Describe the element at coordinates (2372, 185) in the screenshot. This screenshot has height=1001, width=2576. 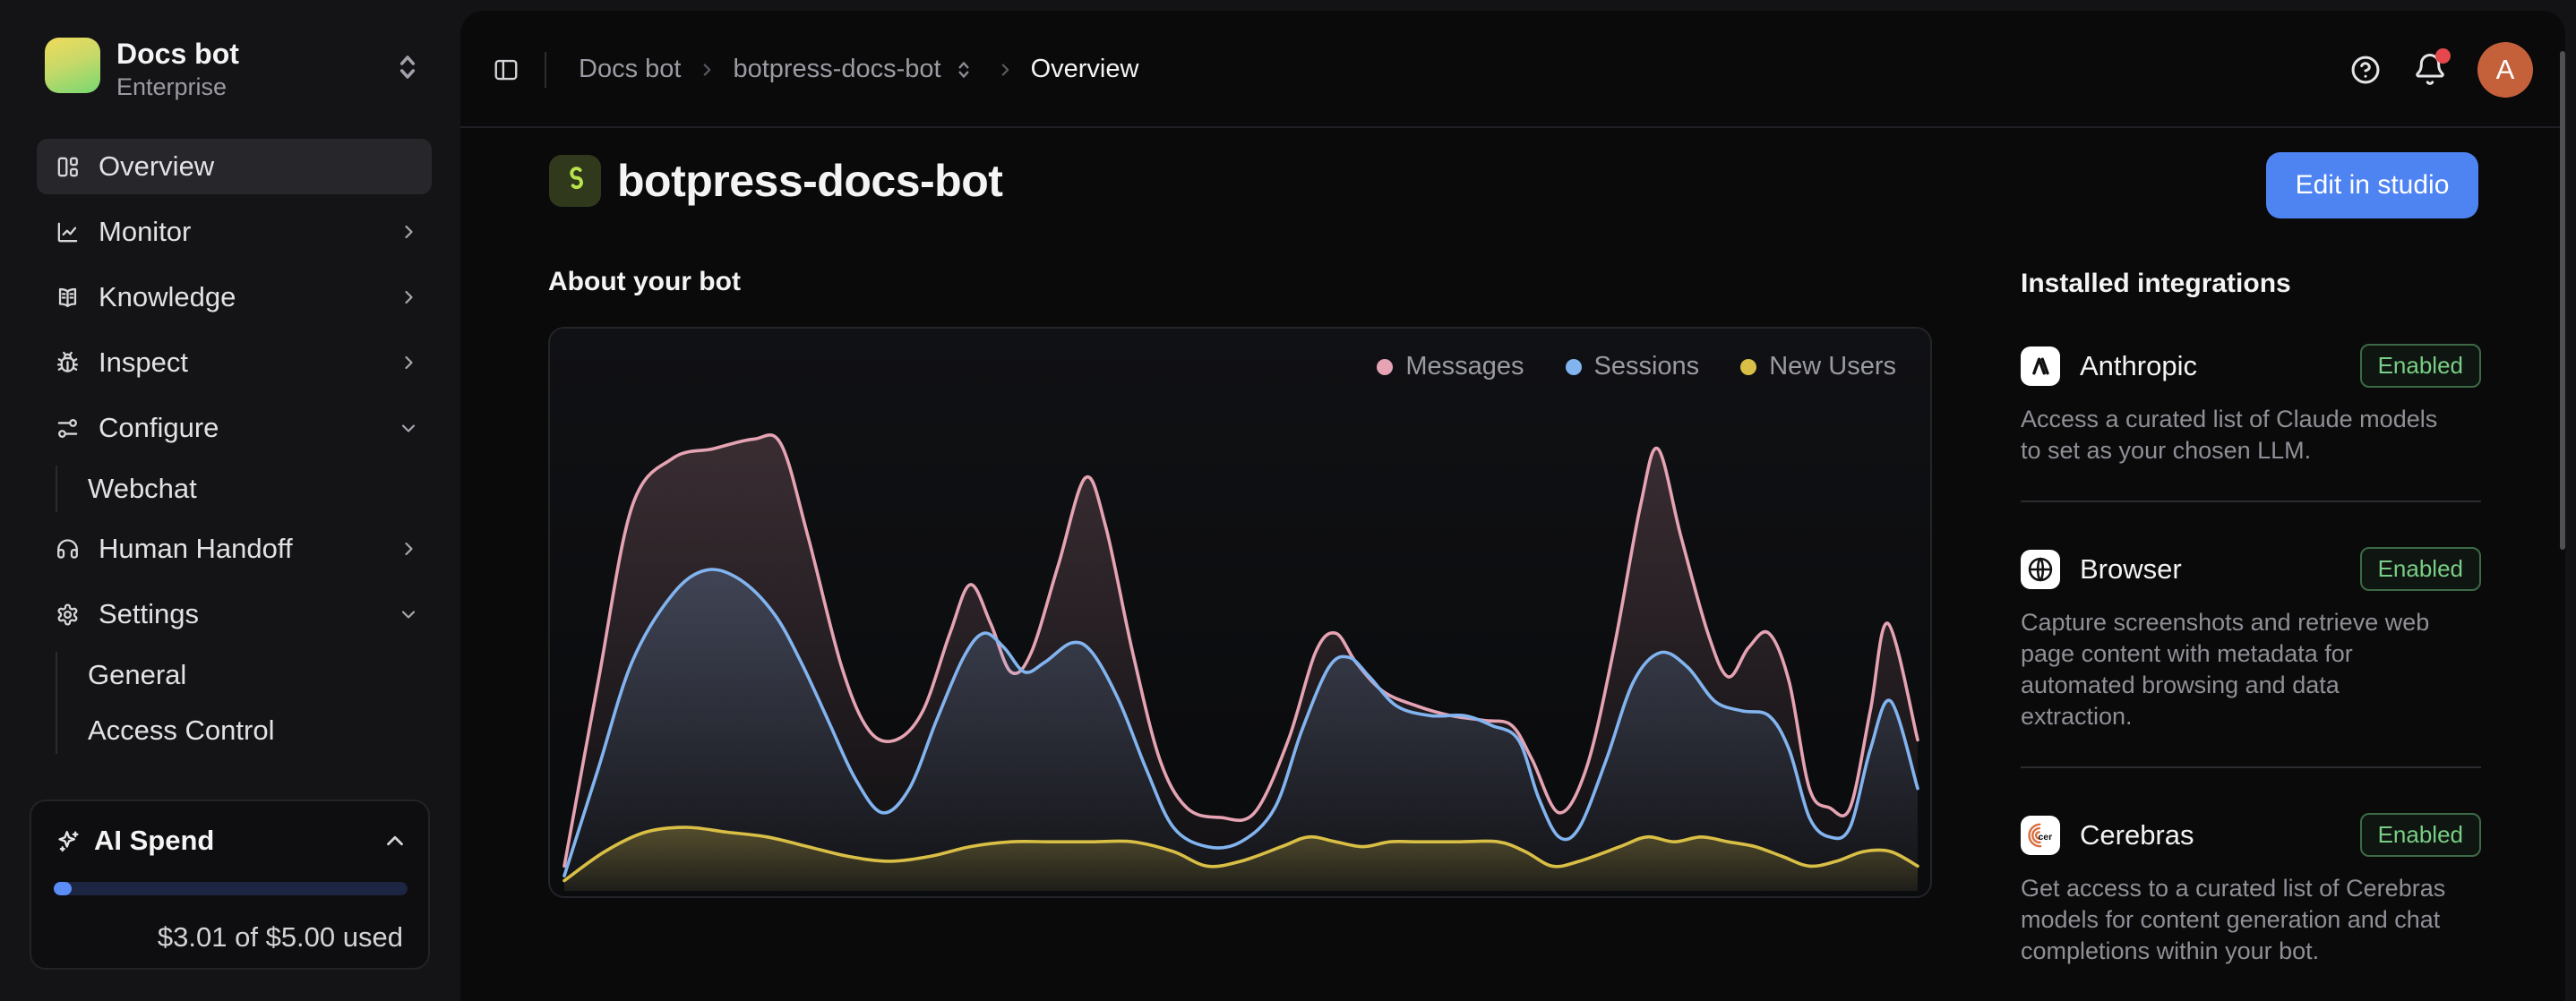
I see `edit-in-studio-button: Edit in studio` at that location.